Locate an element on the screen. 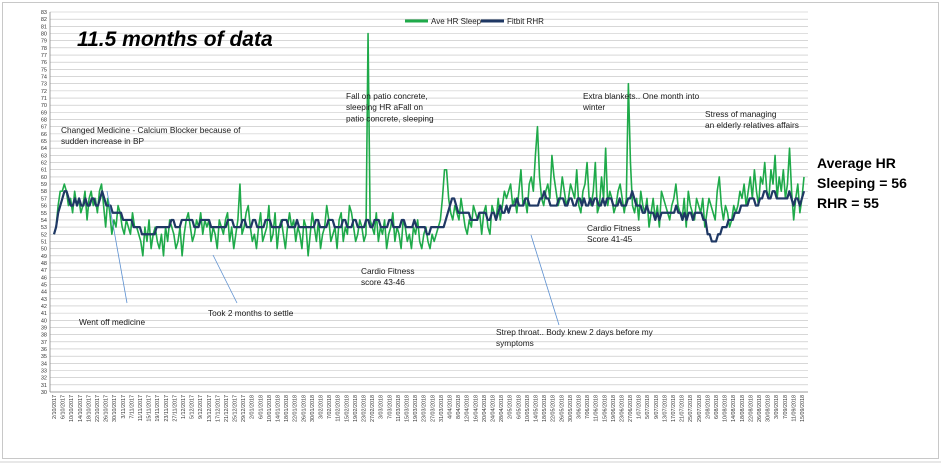 Image resolution: width=941 pixels, height=463 pixels. x-tick-label: 2/08/2018 is located at coordinates (708, 407).